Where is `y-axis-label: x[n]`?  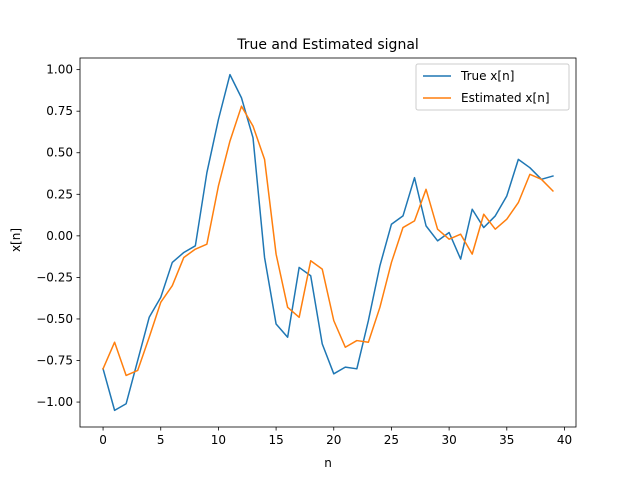
y-axis-label: x[n] is located at coordinates (16, 240).